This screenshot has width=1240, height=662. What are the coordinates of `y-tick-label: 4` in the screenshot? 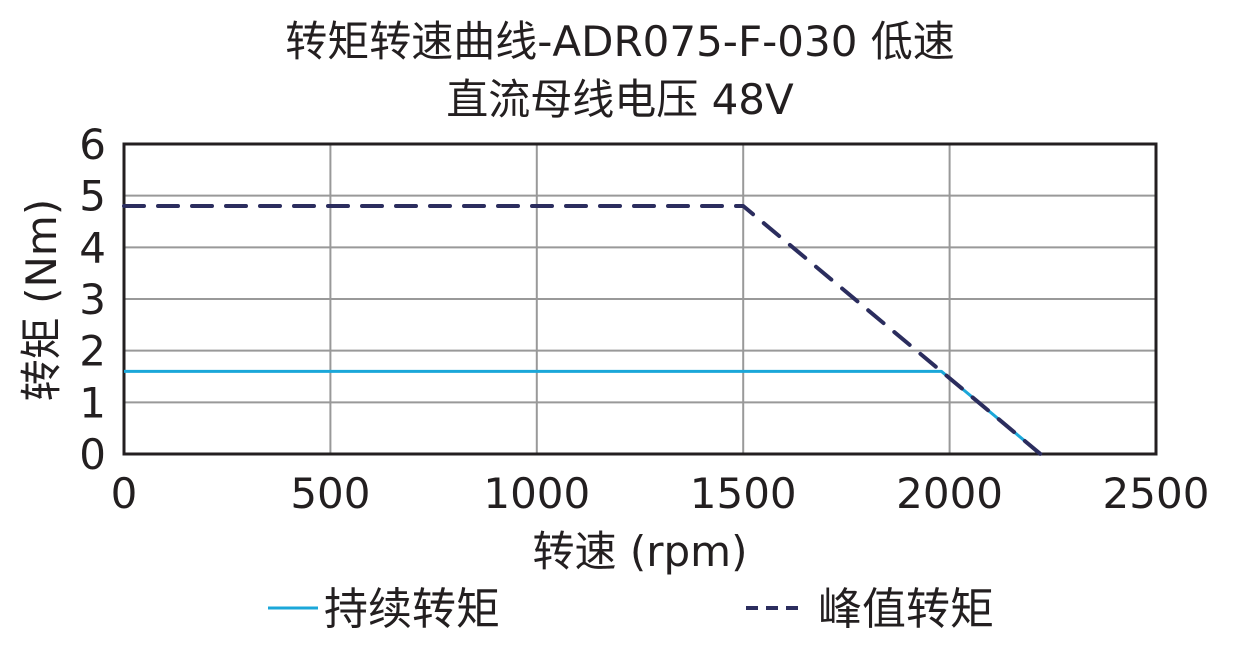 It's located at (92, 247).